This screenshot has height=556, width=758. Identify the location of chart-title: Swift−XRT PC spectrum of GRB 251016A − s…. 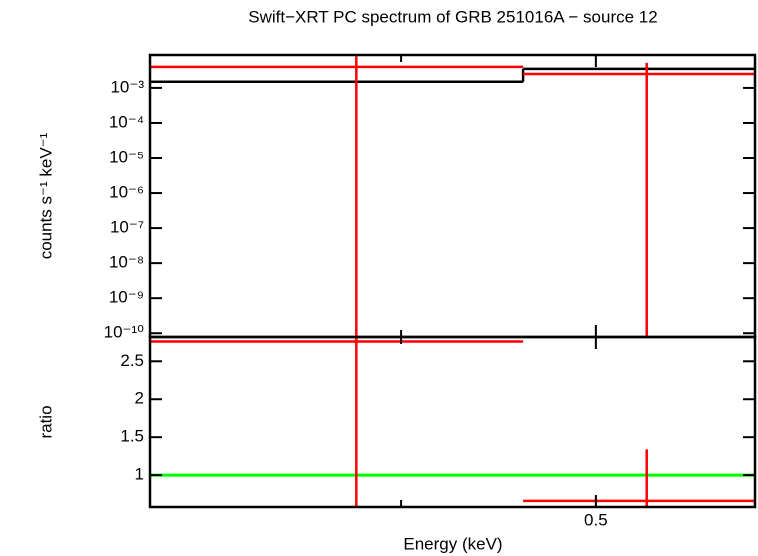
(452, 16).